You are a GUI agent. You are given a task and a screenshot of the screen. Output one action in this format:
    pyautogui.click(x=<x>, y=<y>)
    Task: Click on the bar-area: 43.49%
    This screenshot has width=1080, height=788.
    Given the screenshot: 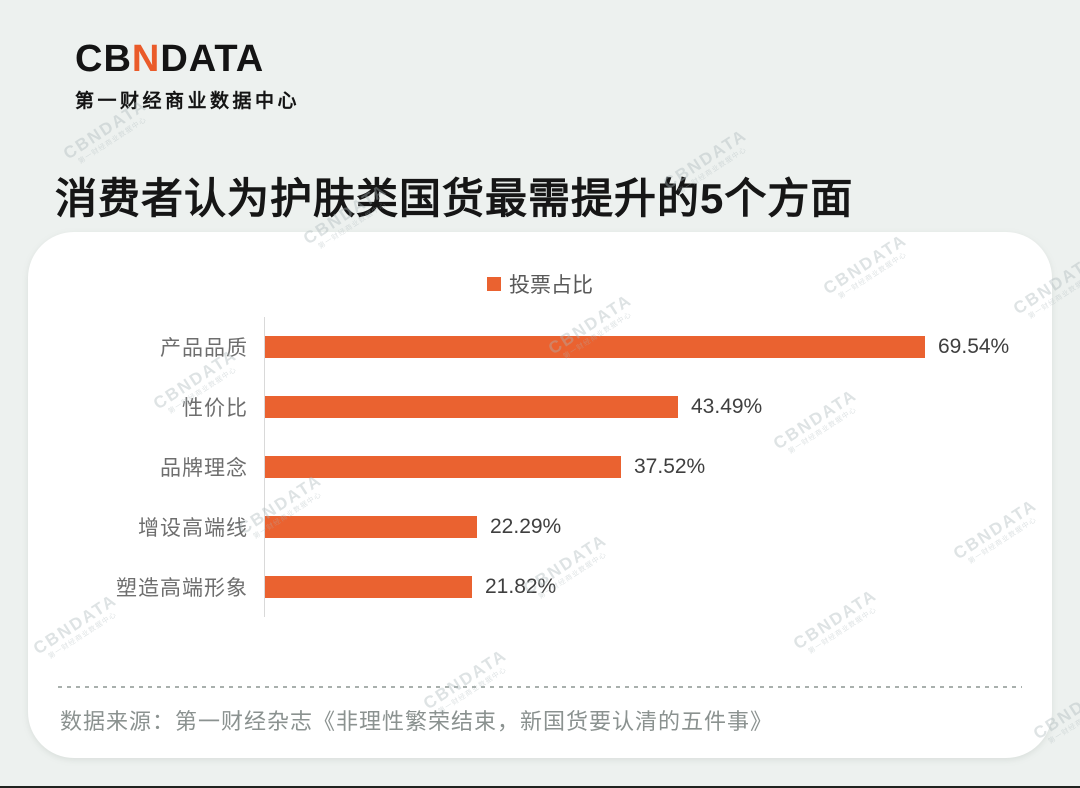 What is the action you would take?
    pyautogui.click(x=658, y=407)
    